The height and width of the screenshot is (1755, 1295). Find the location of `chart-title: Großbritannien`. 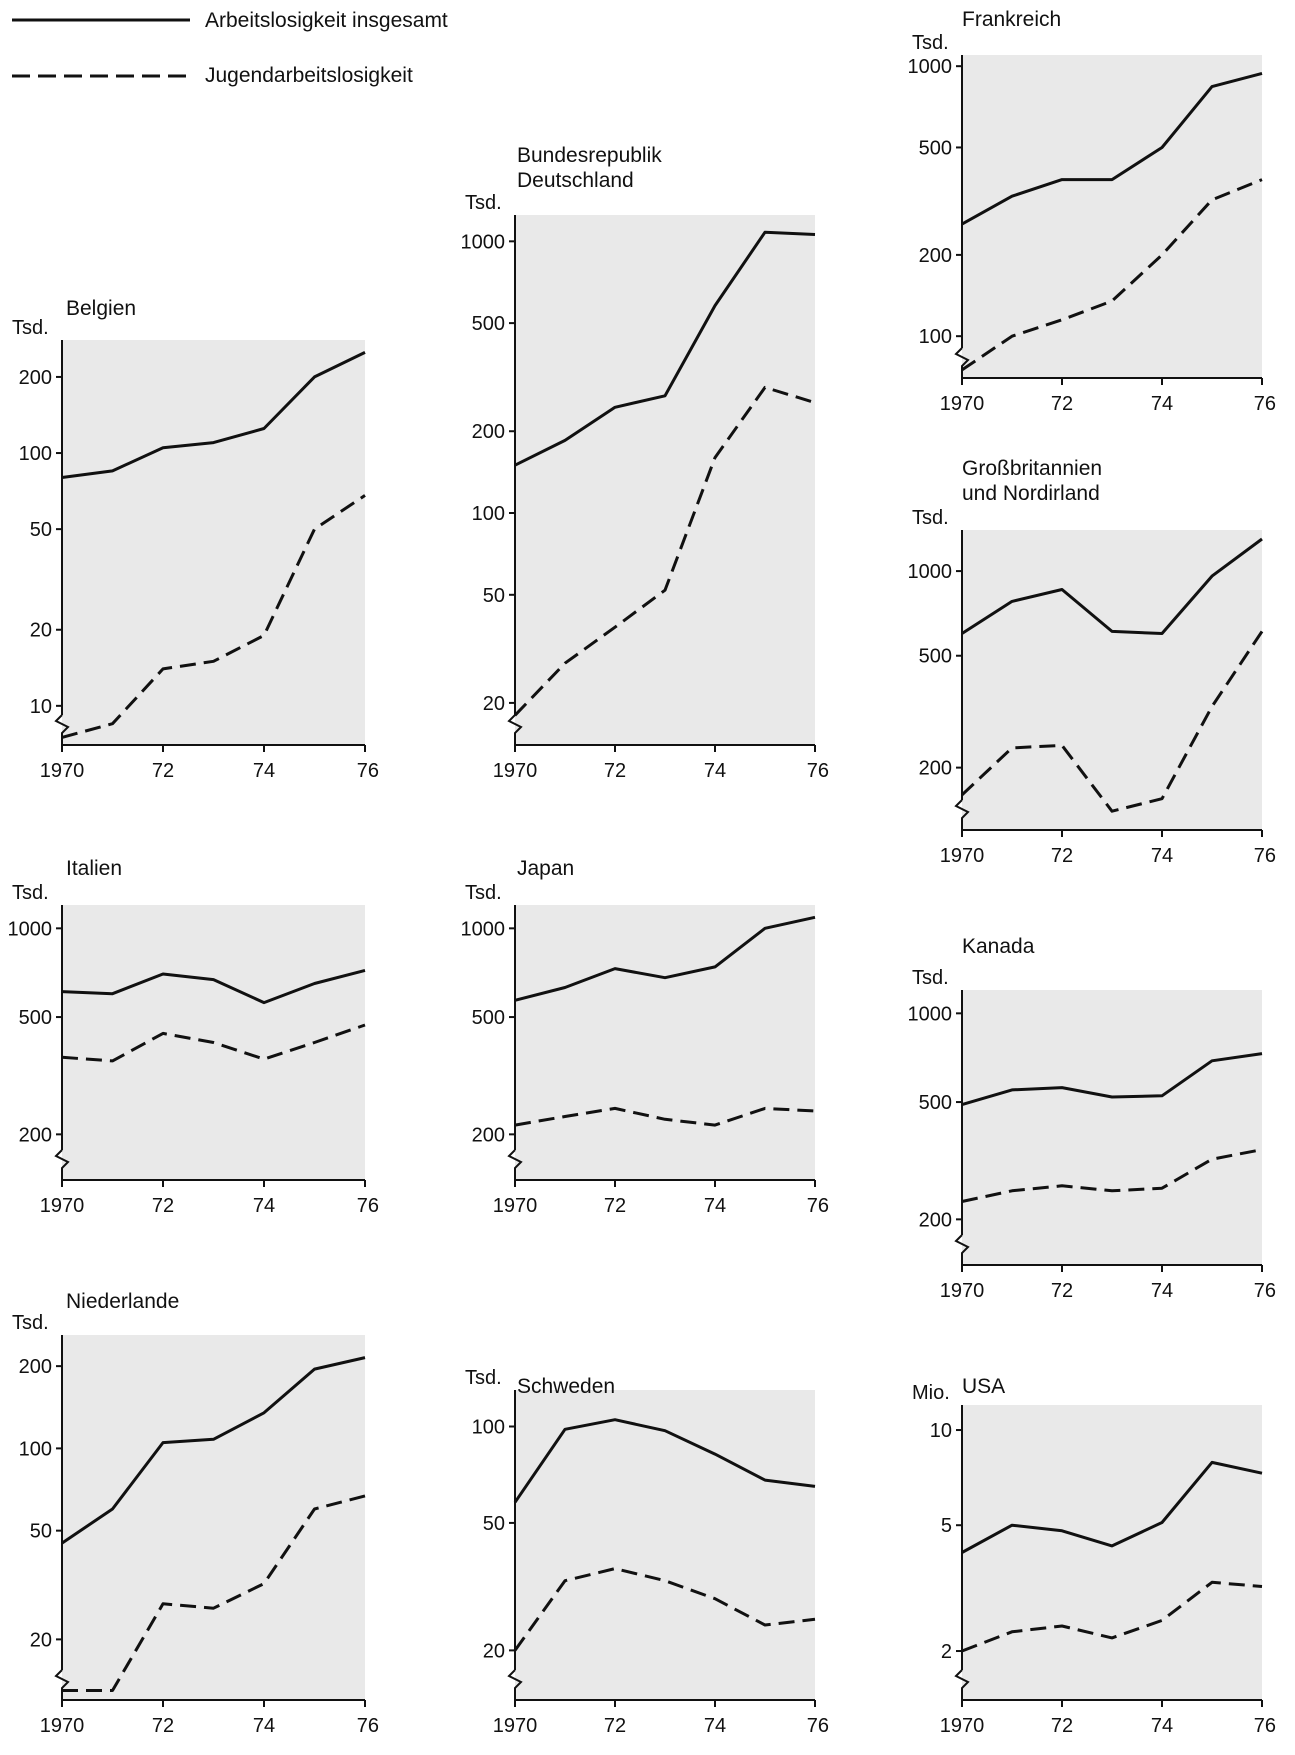

chart-title: Großbritannien is located at coordinates (1032, 468).